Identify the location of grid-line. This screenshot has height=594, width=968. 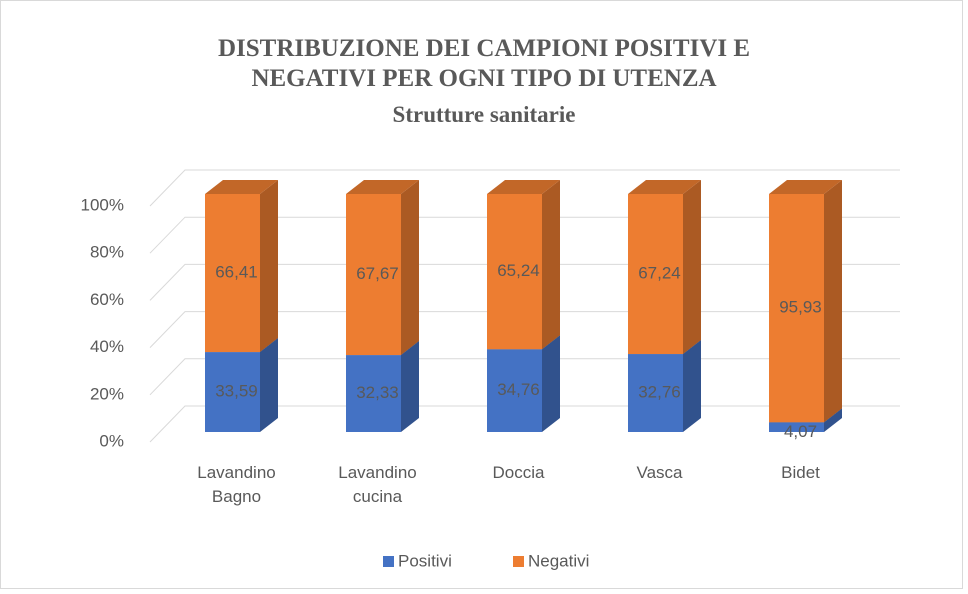
(524, 188).